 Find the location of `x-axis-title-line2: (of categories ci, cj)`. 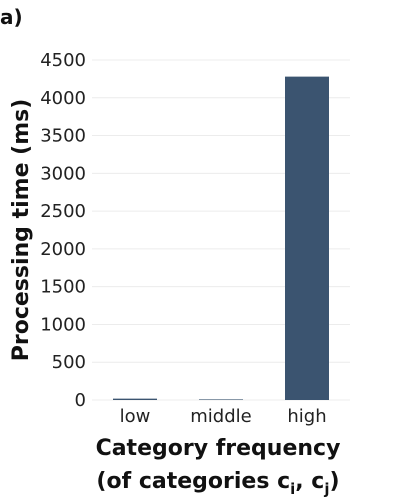

x-axis-title-line2: (of categories ci, cj) is located at coordinates (217, 483).